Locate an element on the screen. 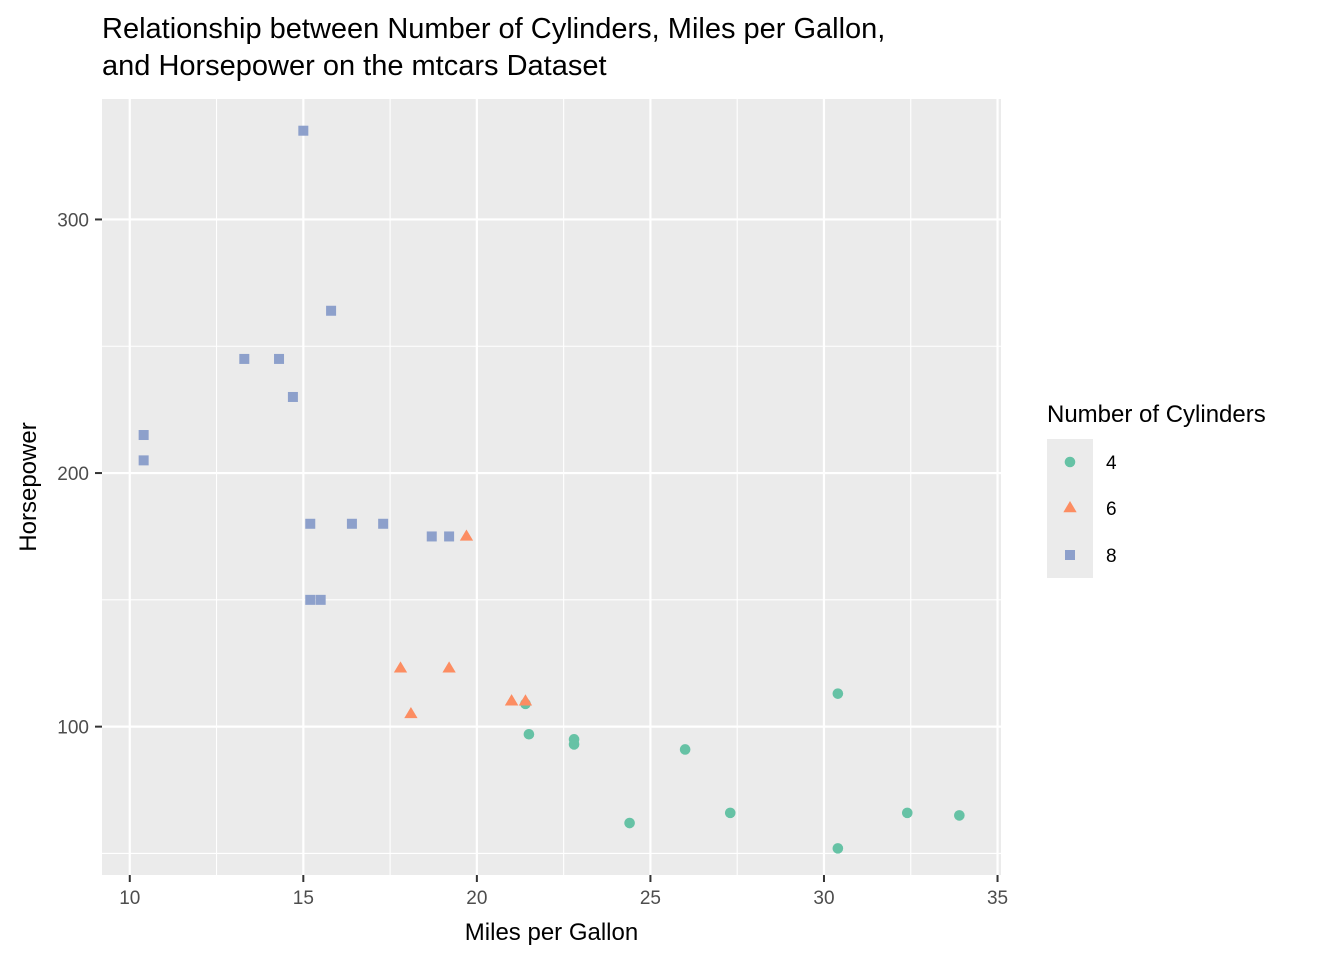 Image resolution: width=1344 pixels, height=960 pixels. legend-label-cyl-6: 6 is located at coordinates (1111, 509).